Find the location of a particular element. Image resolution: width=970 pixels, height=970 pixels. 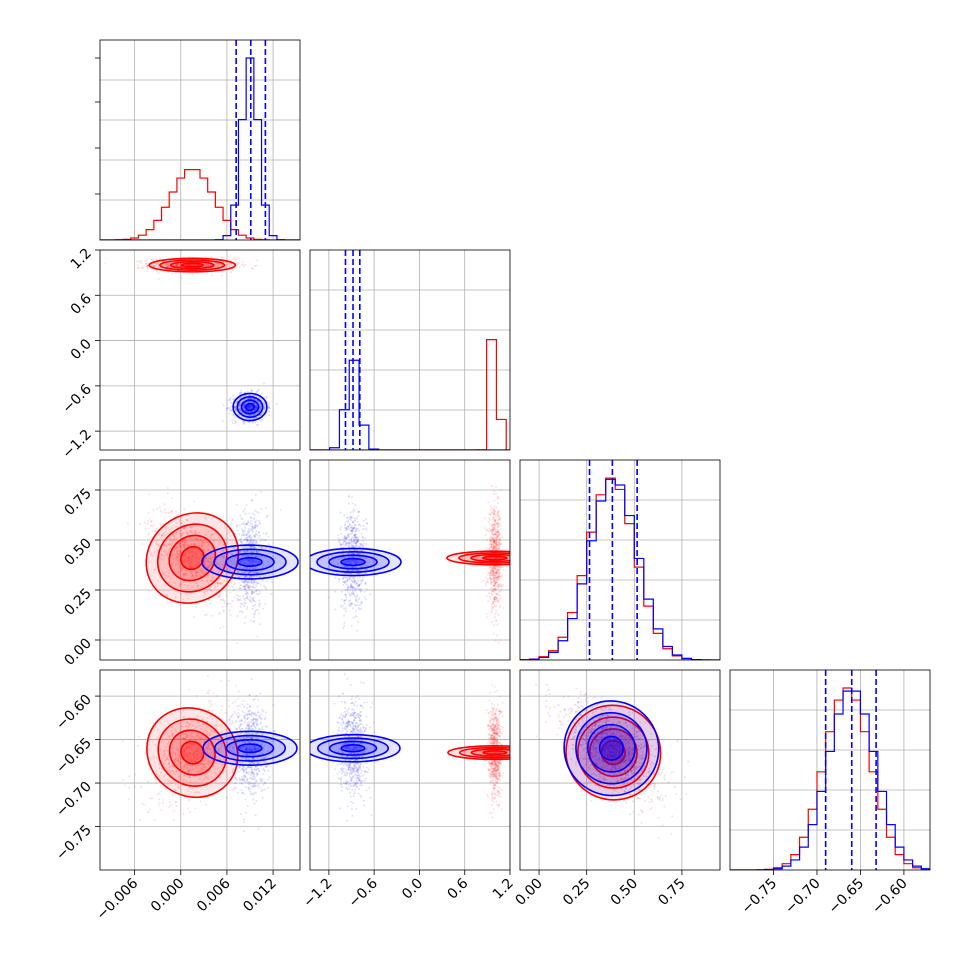

histogram-series-blue is located at coordinates (620, 569).